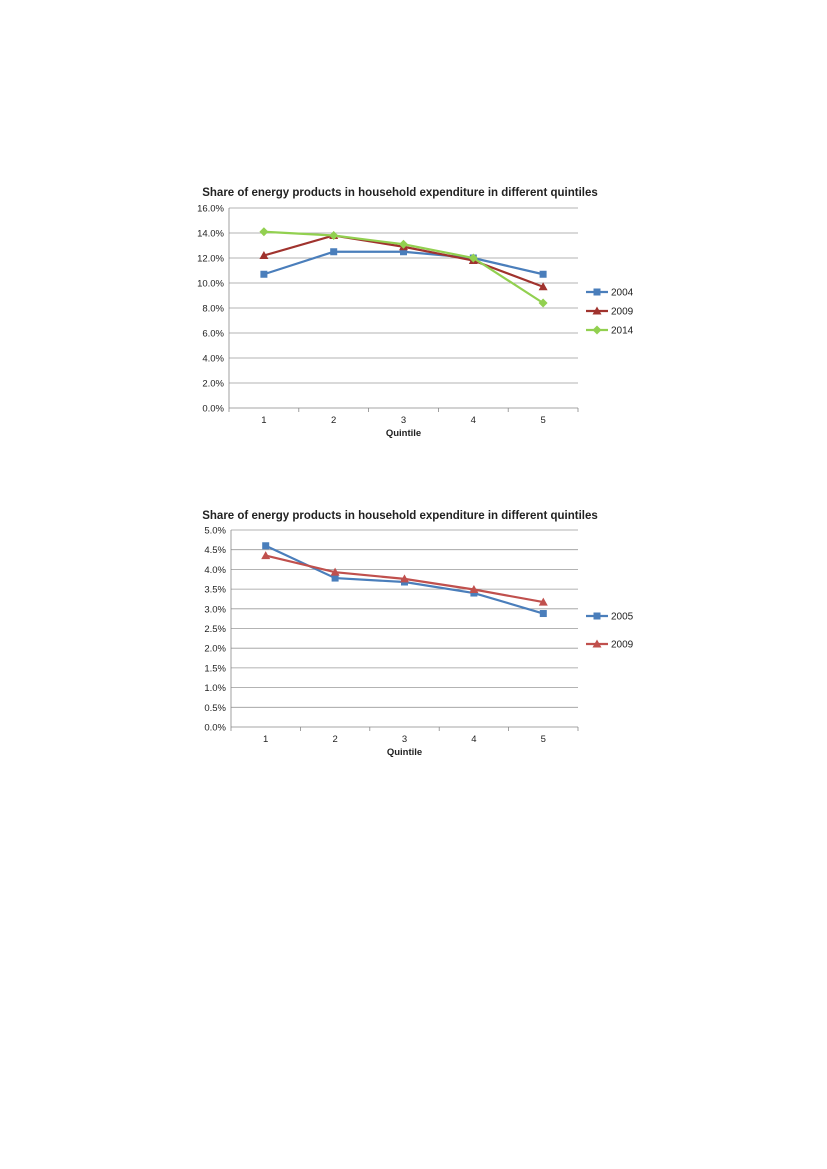 The width and height of the screenshot is (827, 1169). What do you see at coordinates (622, 617) in the screenshot?
I see `legend-label-2005: 2005` at bounding box center [622, 617].